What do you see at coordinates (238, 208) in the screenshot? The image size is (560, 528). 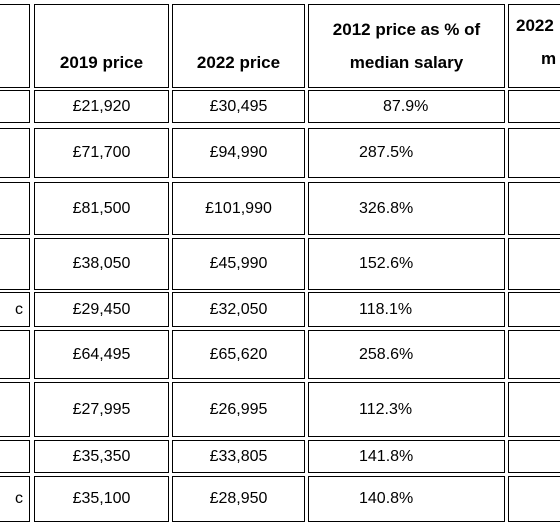 I see `table-cell: £101,990` at bounding box center [238, 208].